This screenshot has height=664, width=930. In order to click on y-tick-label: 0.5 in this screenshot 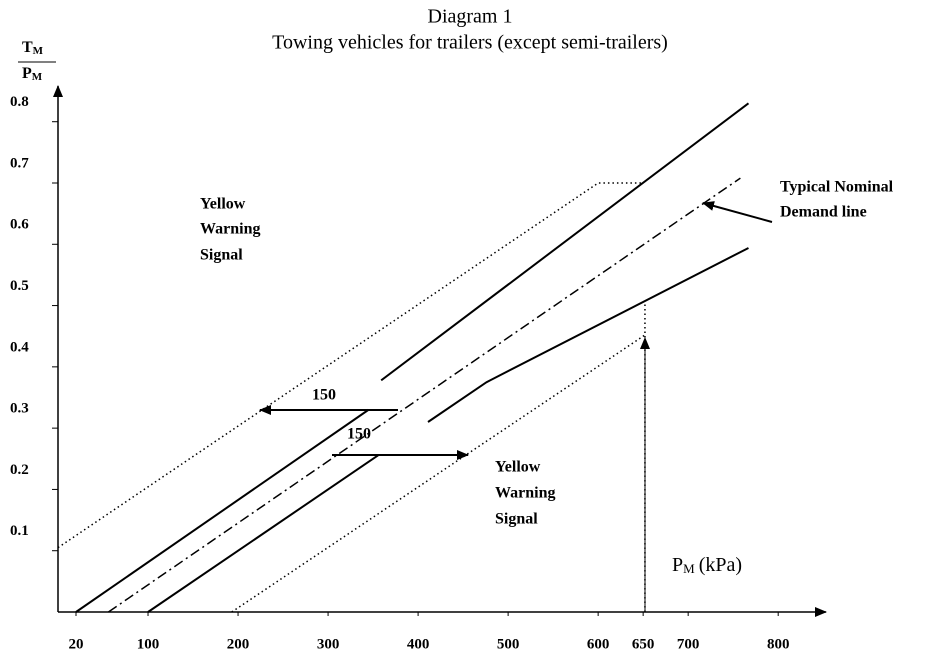, I will do `click(19, 286)`.